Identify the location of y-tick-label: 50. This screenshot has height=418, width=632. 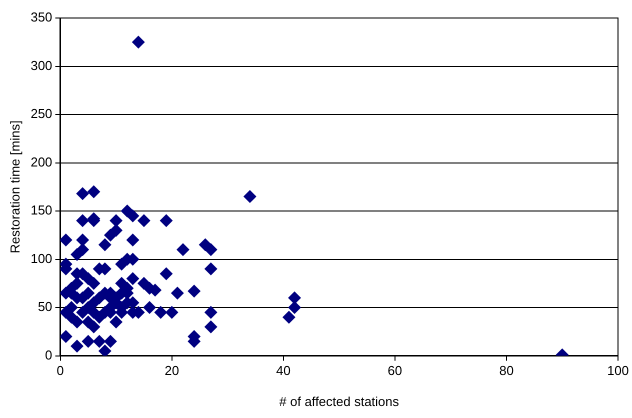
(45, 306).